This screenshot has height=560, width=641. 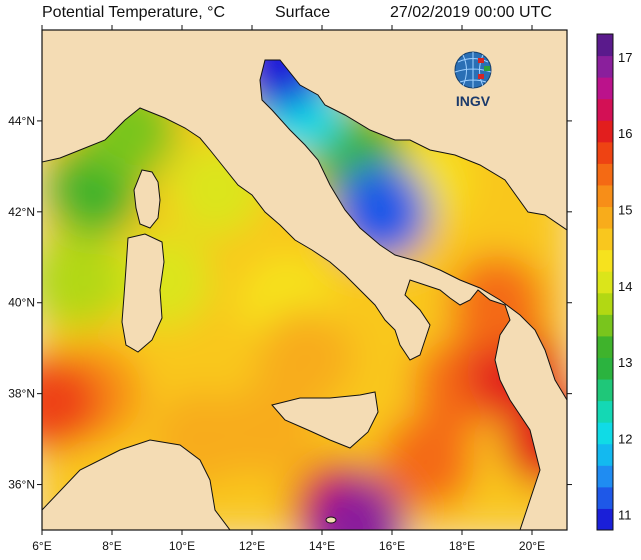 What do you see at coordinates (625, 286) in the screenshot?
I see `colorbar-tick-label: 14` at bounding box center [625, 286].